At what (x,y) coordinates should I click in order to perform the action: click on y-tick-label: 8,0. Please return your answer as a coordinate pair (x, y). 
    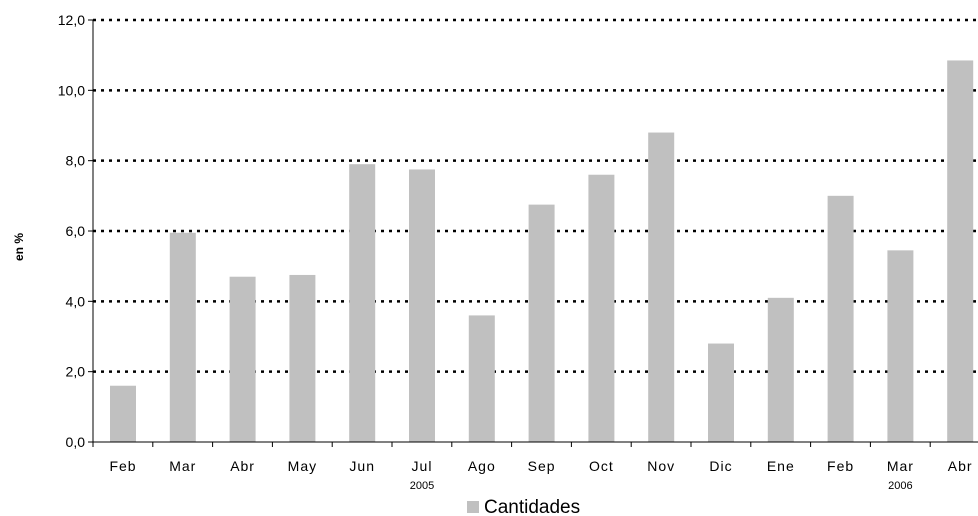
    Looking at the image, I should click on (76, 161).